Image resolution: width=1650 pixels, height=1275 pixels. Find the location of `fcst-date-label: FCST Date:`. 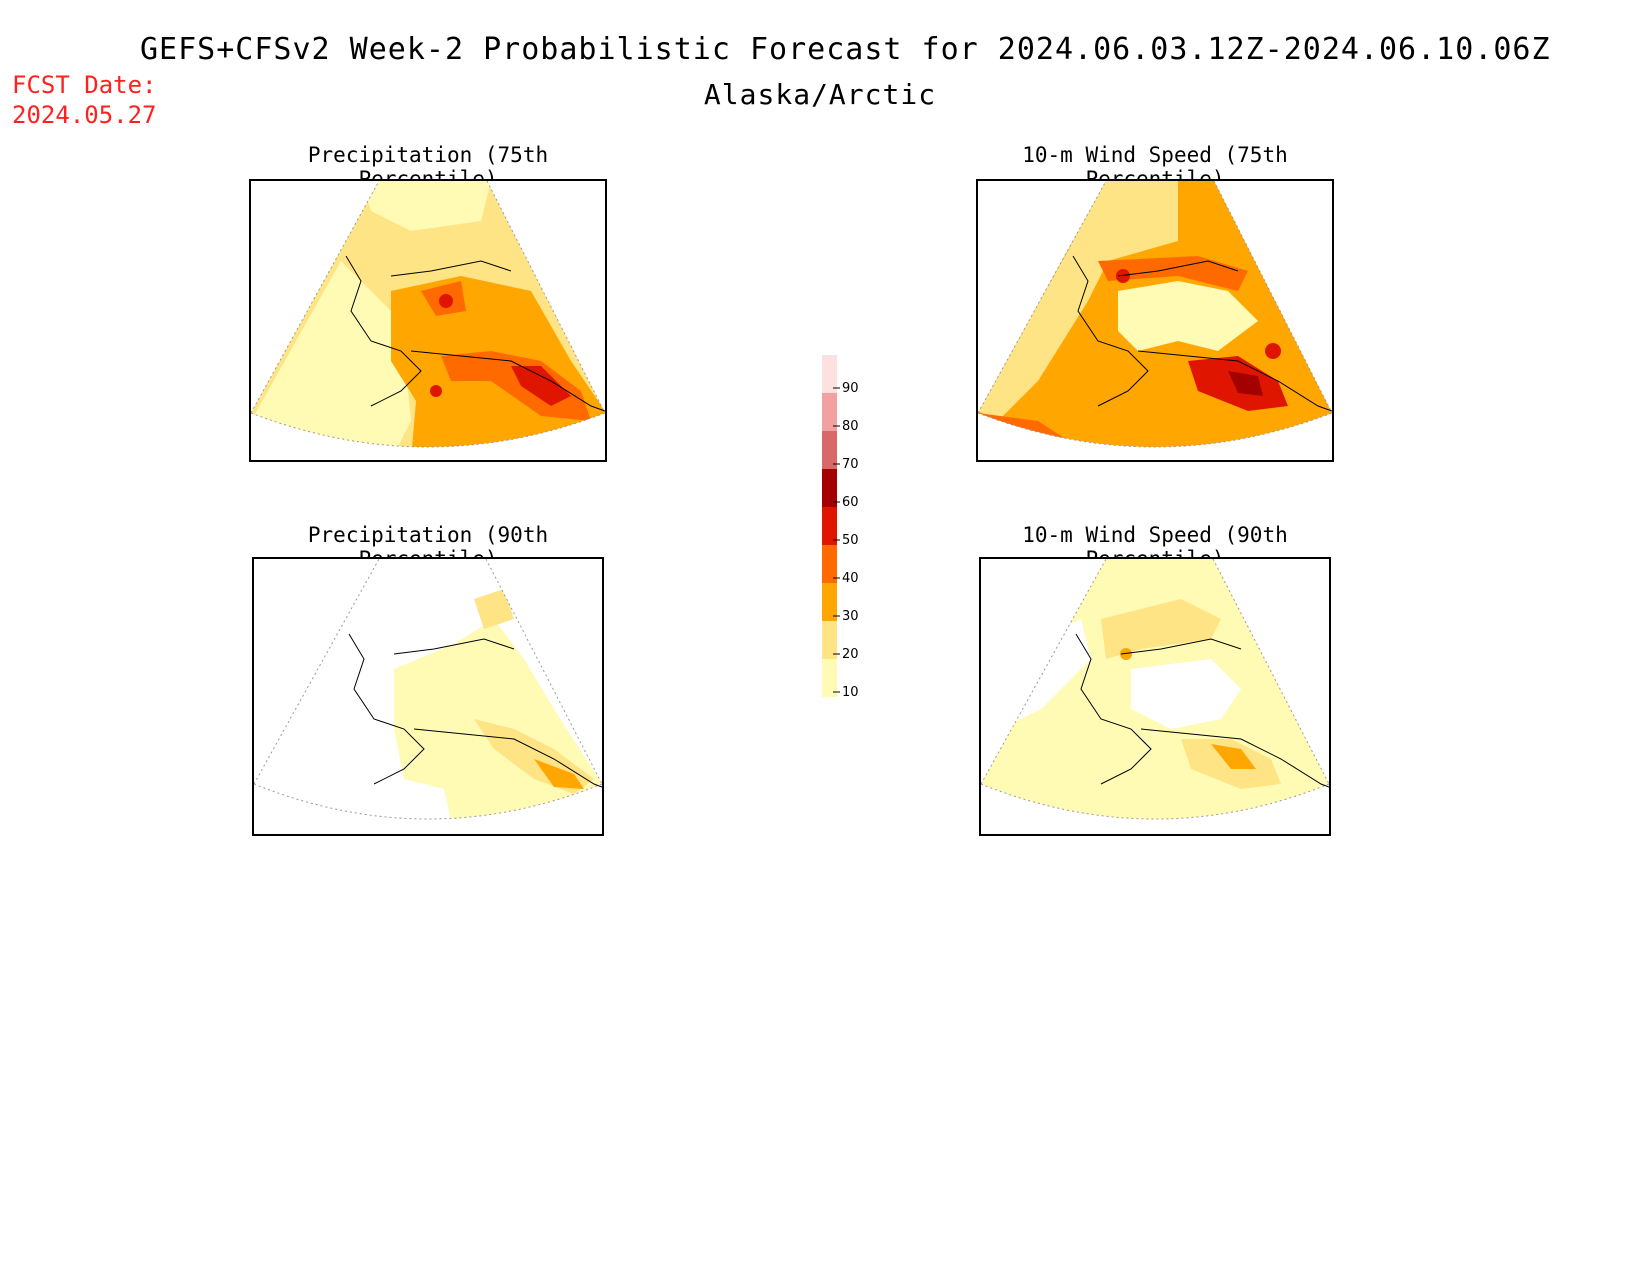

fcst-date-label: FCST Date: is located at coordinates (84, 85).